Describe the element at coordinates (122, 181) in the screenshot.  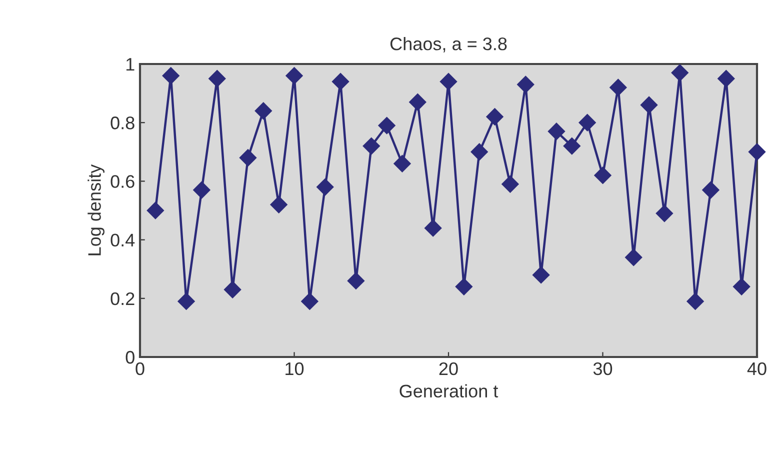
I see `y-tick-label: 0.6` at that location.